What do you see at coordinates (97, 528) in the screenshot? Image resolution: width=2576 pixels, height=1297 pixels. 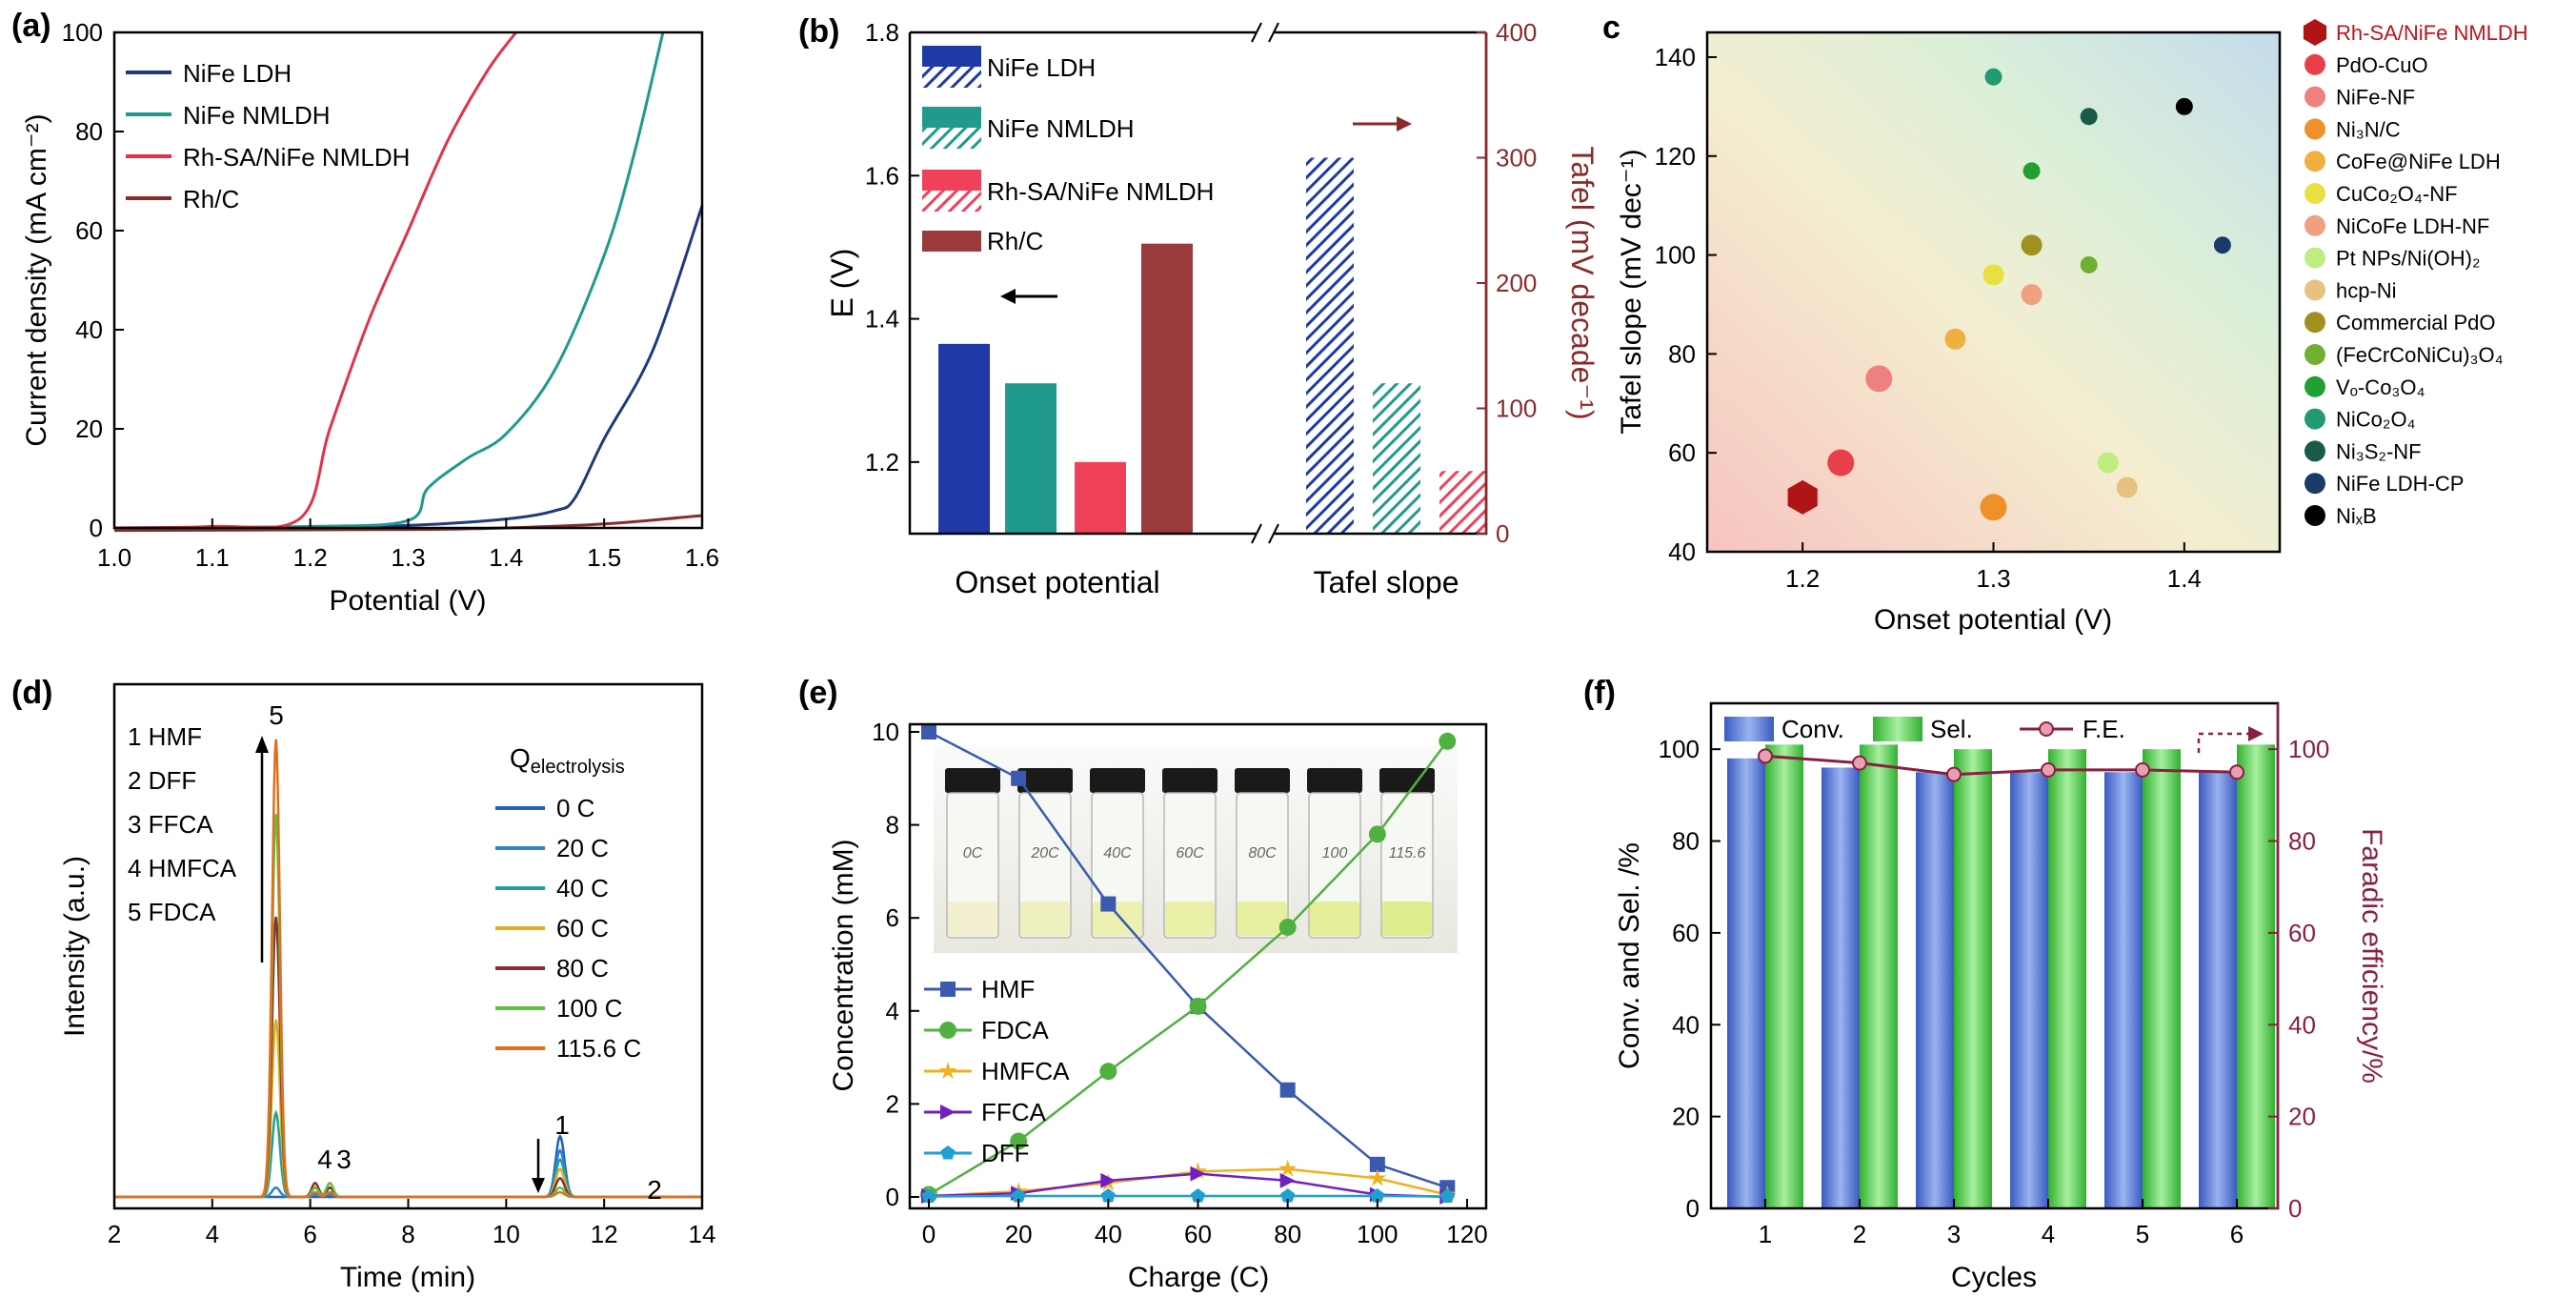 I see `panel-a-y-tick-label: 0` at bounding box center [97, 528].